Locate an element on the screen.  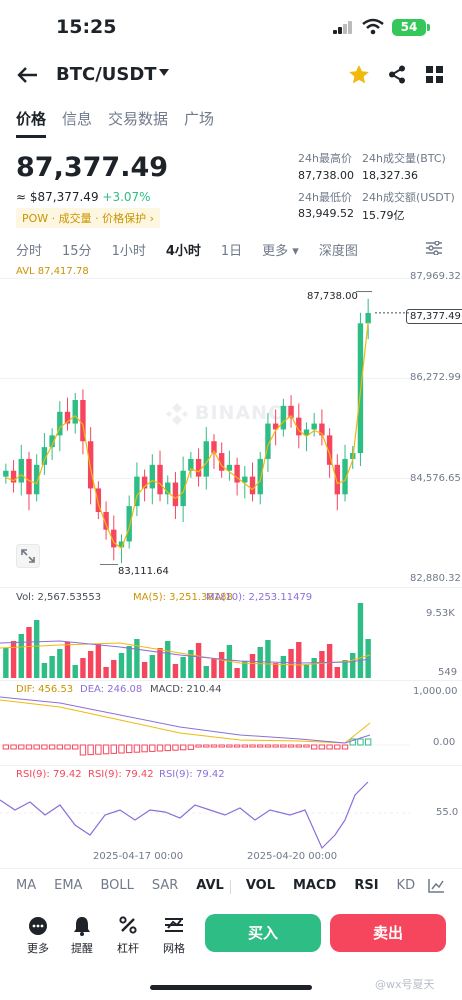
interval-4h: 4小时 is located at coordinates (183, 251).